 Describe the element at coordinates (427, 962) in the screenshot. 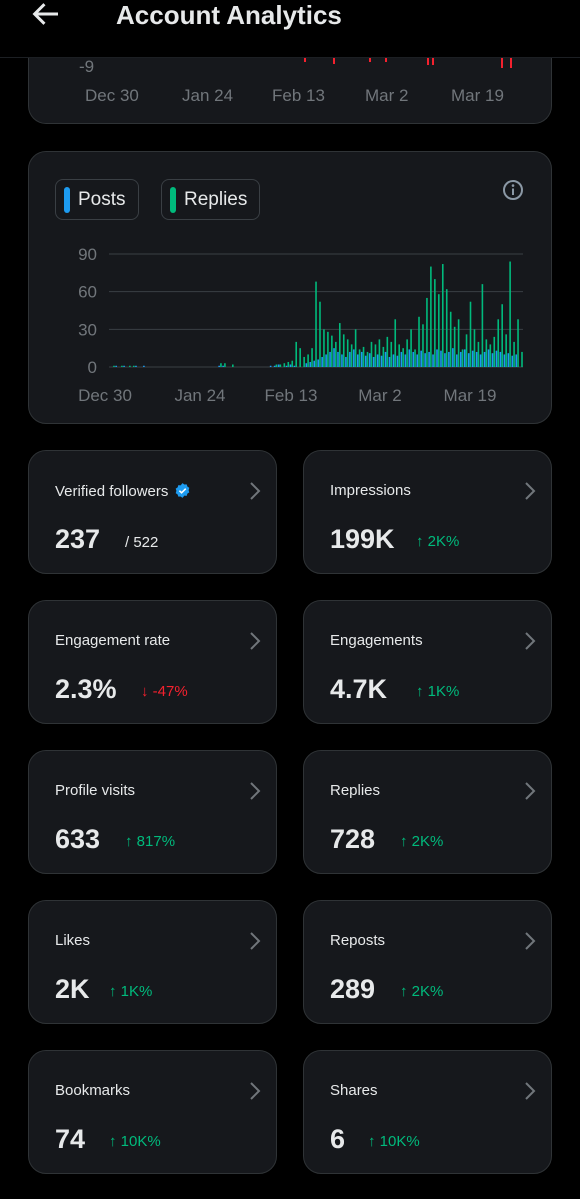

I see `metric-card-reposts: Reposts 289 ↑ 2K%` at that location.